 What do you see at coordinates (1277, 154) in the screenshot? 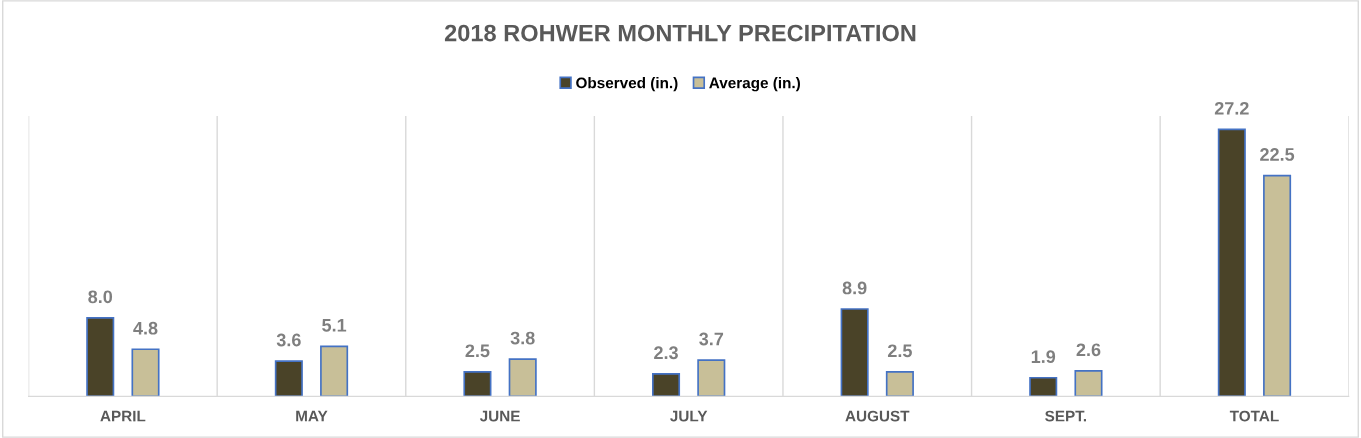
I see `data-label: 22.5` at bounding box center [1277, 154].